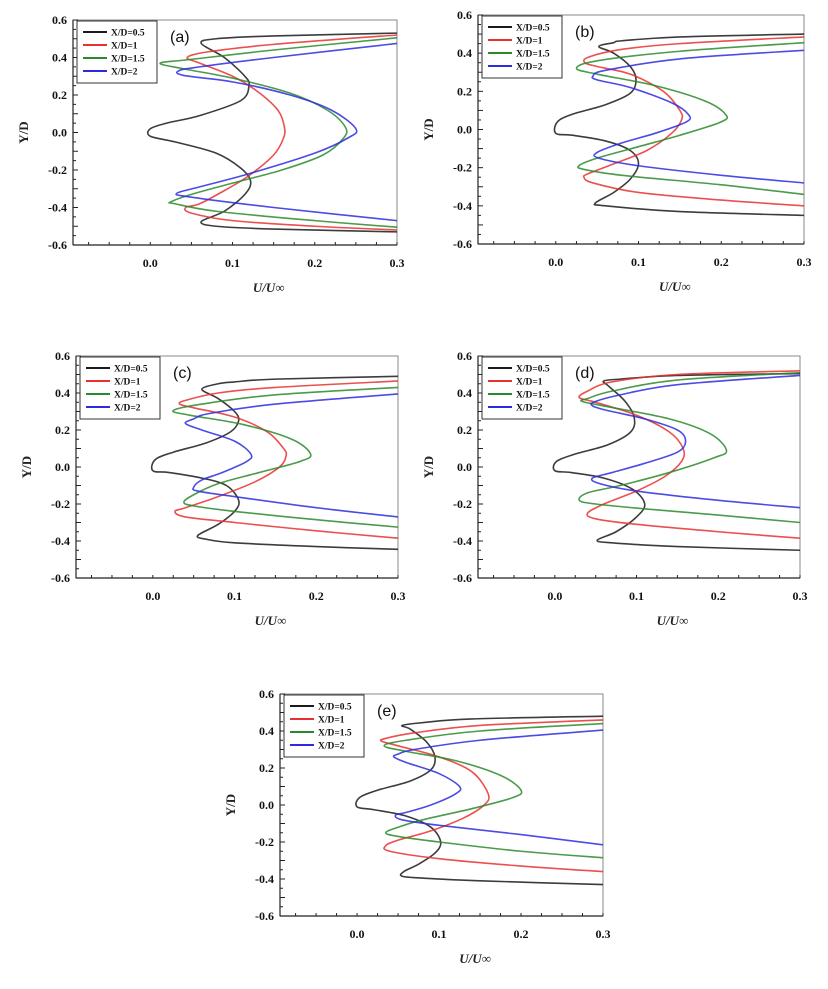 The height and width of the screenshot is (989, 828). Describe the element at coordinates (585, 373) in the screenshot. I see `panel-label: (d)` at that location.